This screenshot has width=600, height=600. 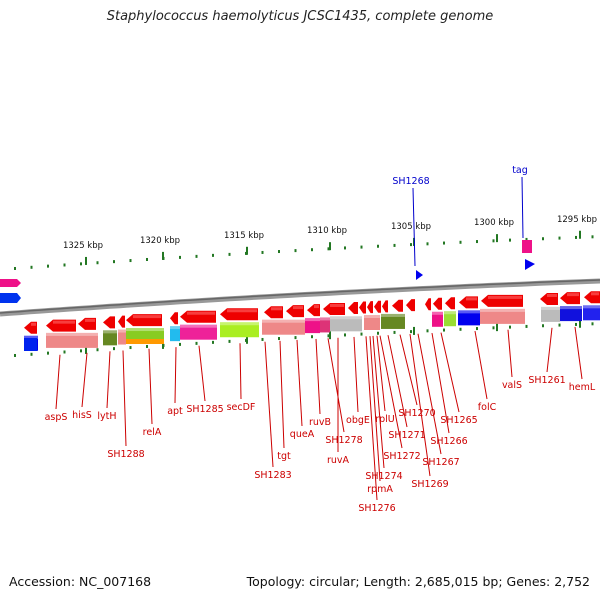 What do you see at coordinates (385, 419) in the screenshot?
I see `gene-label-rplU: rplU` at bounding box center [385, 419].